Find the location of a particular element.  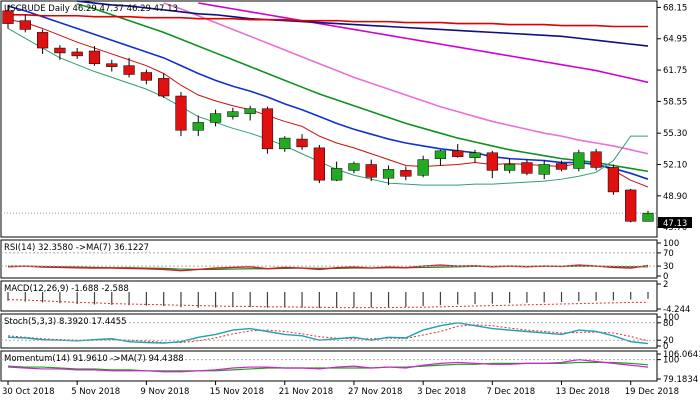

rsi-axis-label: 0 is located at coordinates (665, 277).